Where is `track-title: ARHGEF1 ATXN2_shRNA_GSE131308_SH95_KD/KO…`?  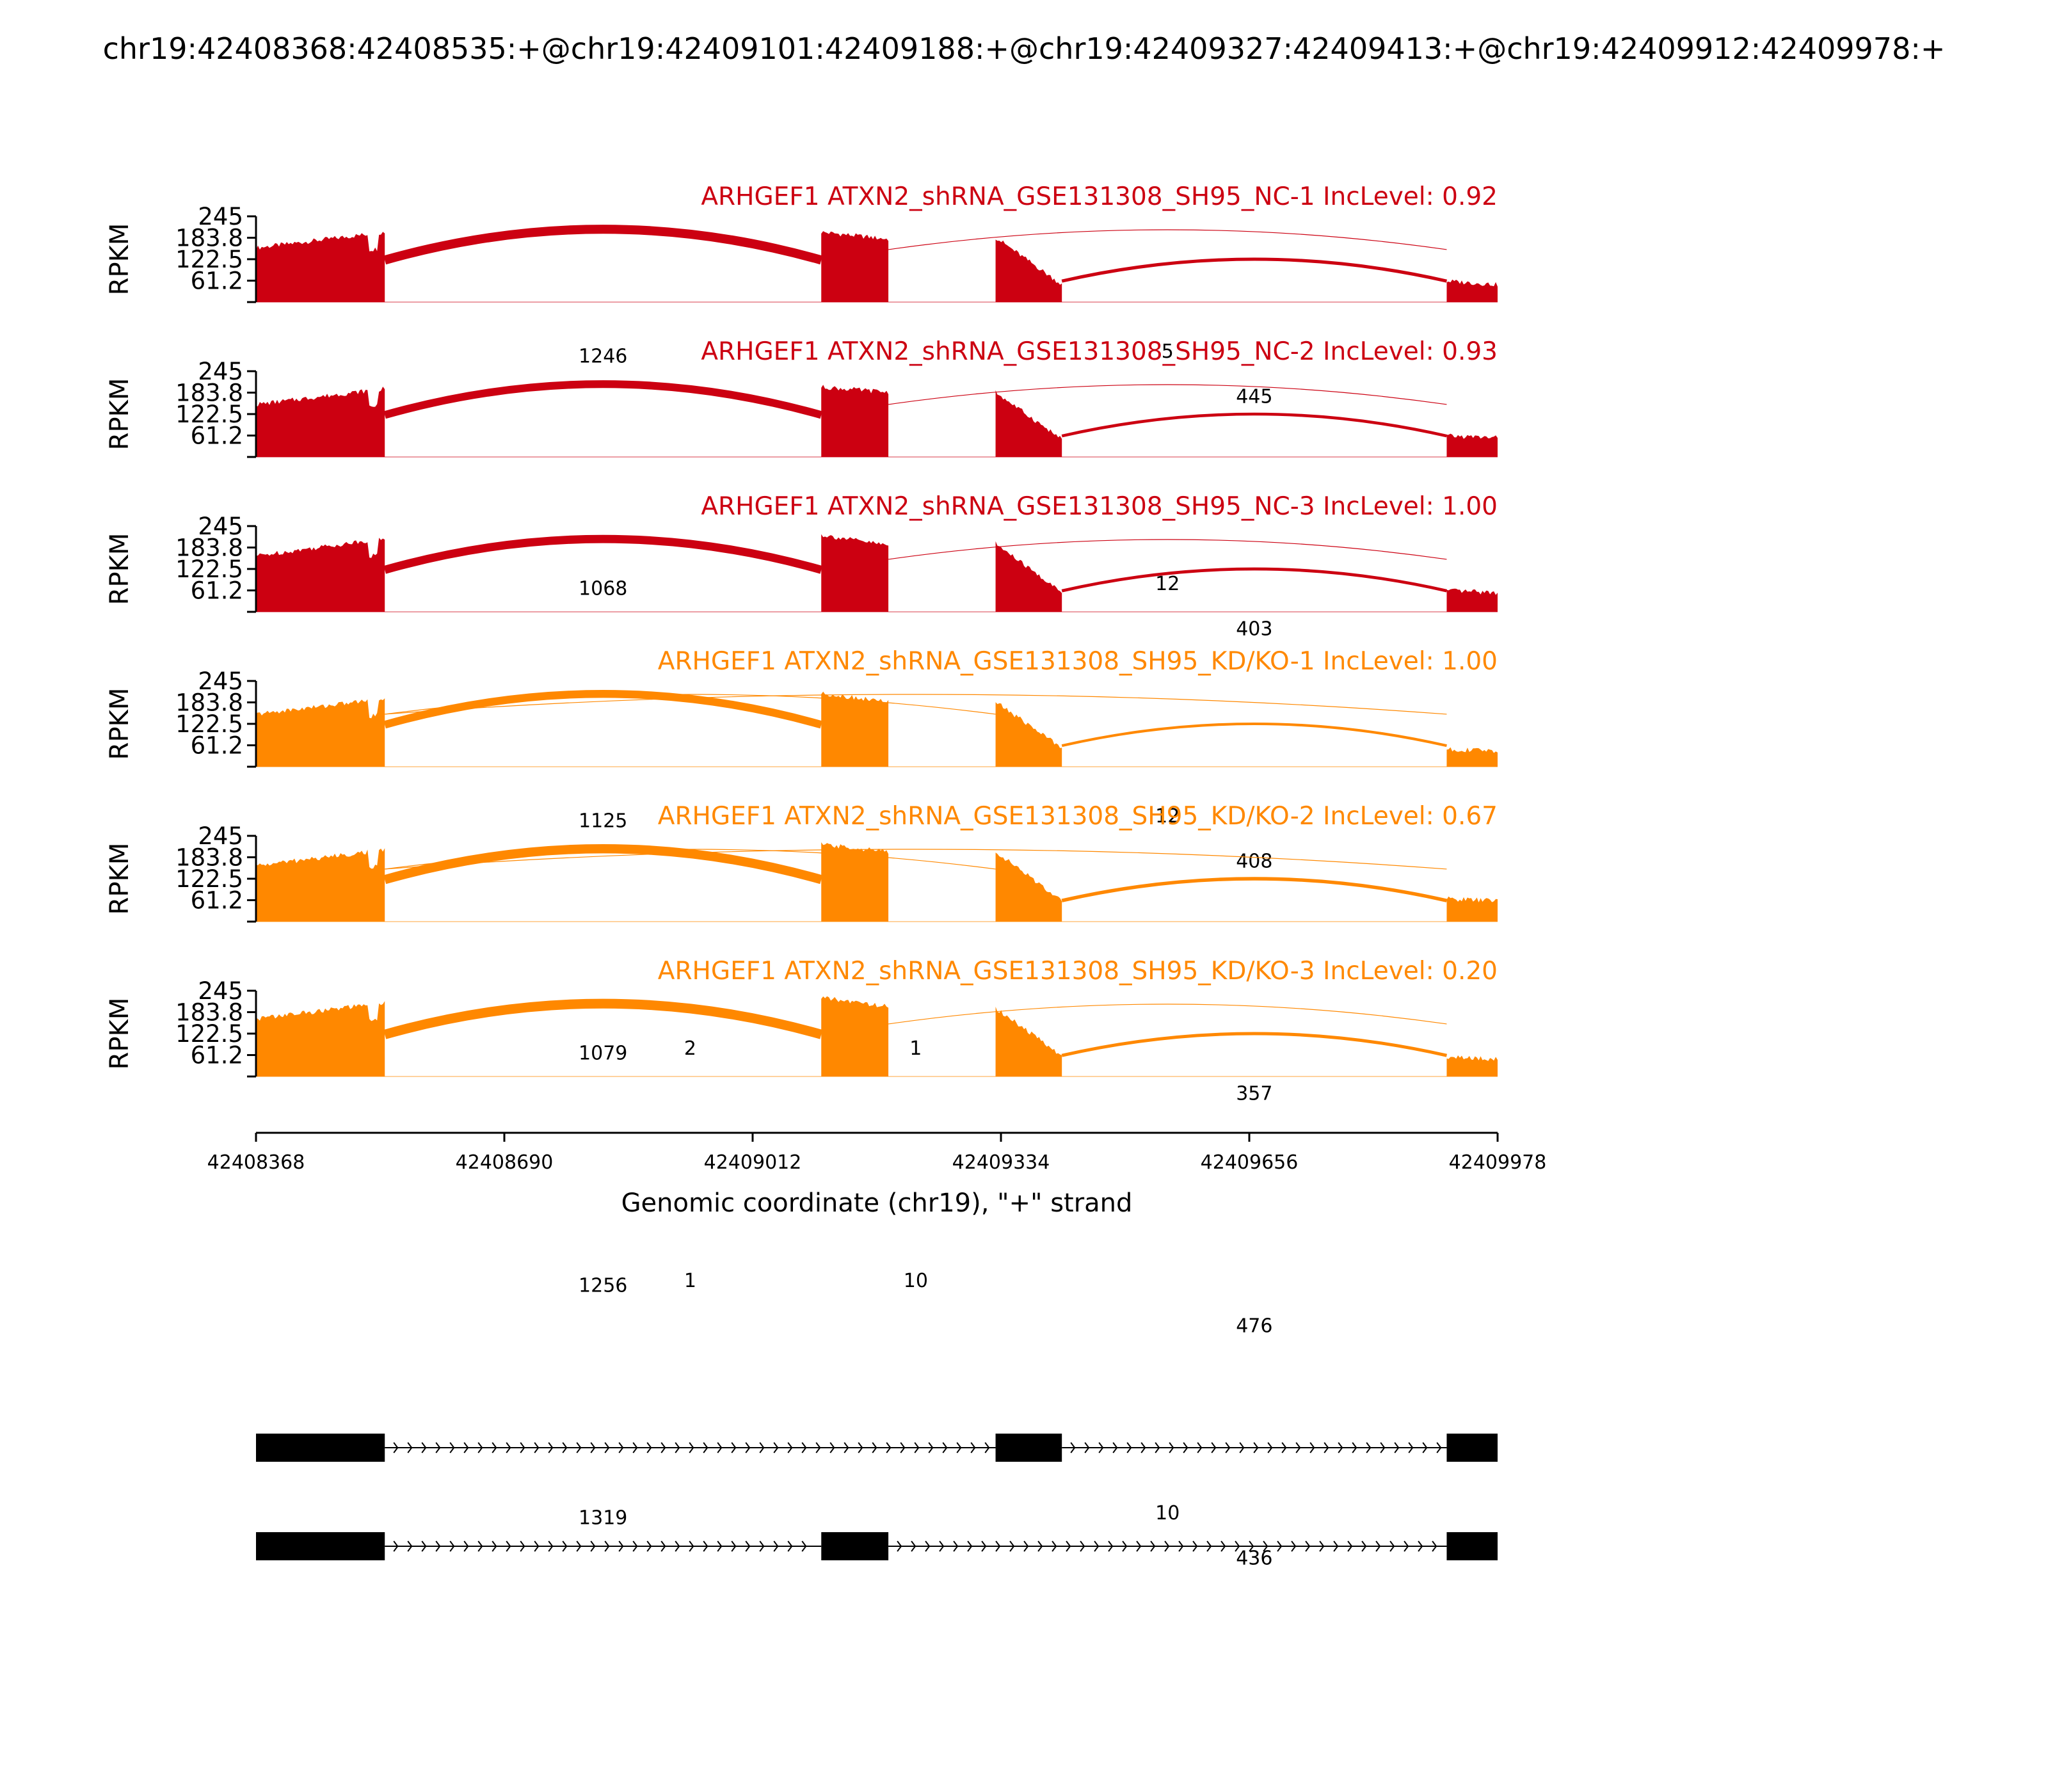
track-title: ARHGEF1 ATXN2_shRNA_GSE131308_SH95_KD/KO… is located at coordinates (1078, 971).